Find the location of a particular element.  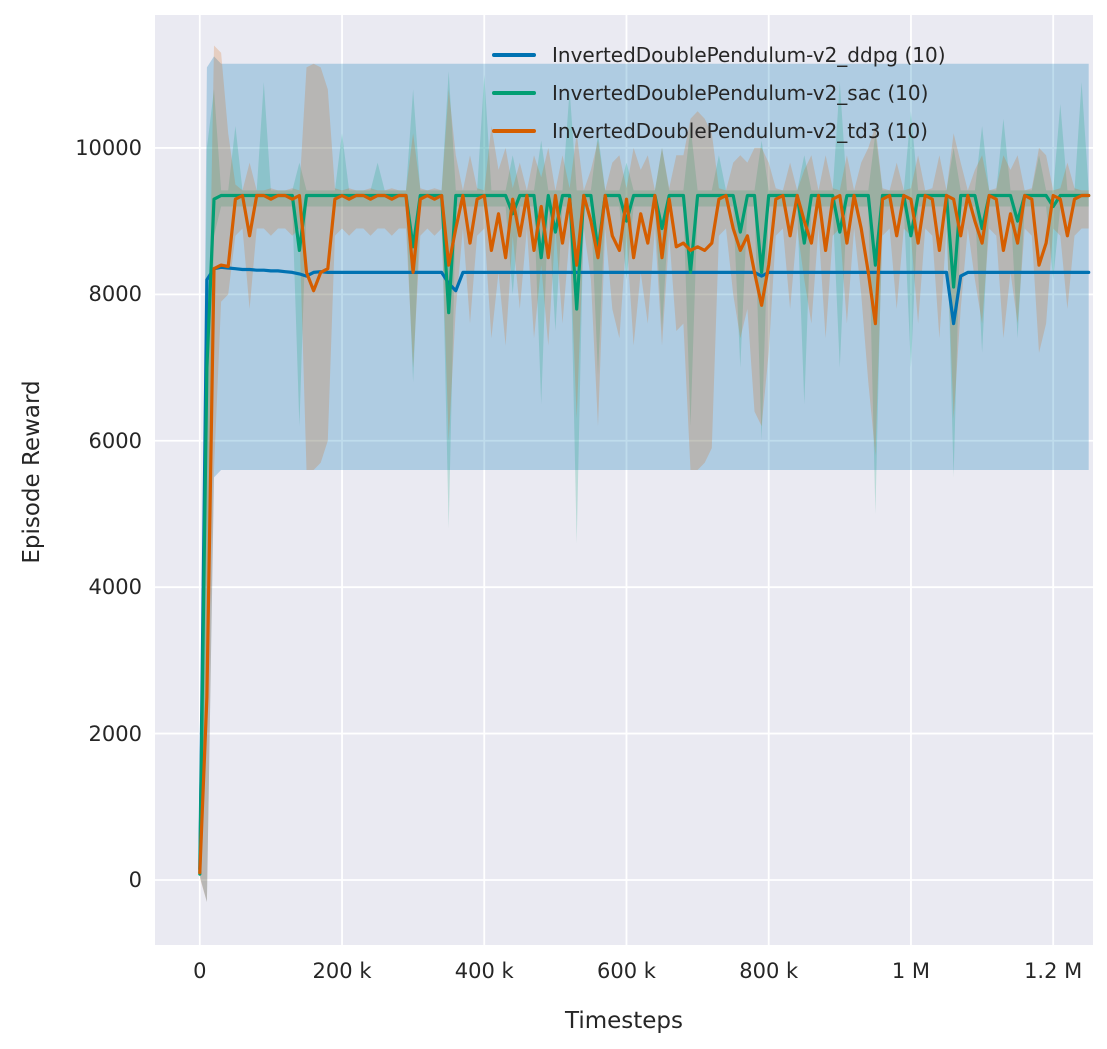

y-tick-label: 6000 is located at coordinates (115, 440).